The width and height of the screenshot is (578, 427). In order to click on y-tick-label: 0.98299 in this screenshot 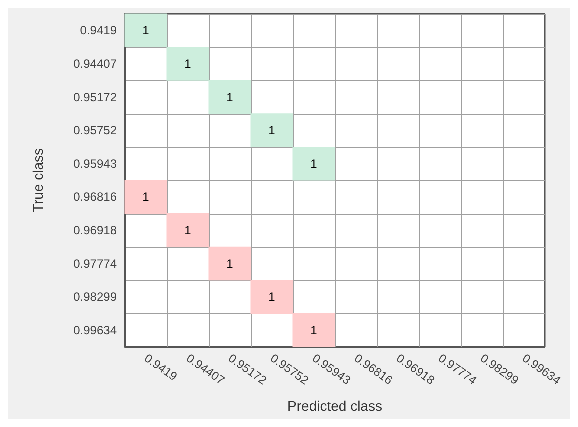, I will do `click(96, 297)`.